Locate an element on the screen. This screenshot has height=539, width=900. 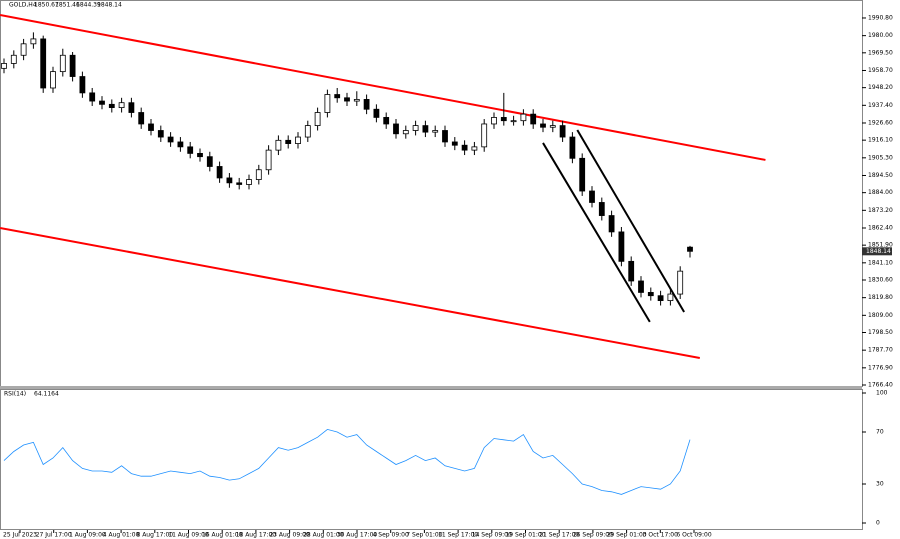
price-tag is located at coordinates (877, 251).